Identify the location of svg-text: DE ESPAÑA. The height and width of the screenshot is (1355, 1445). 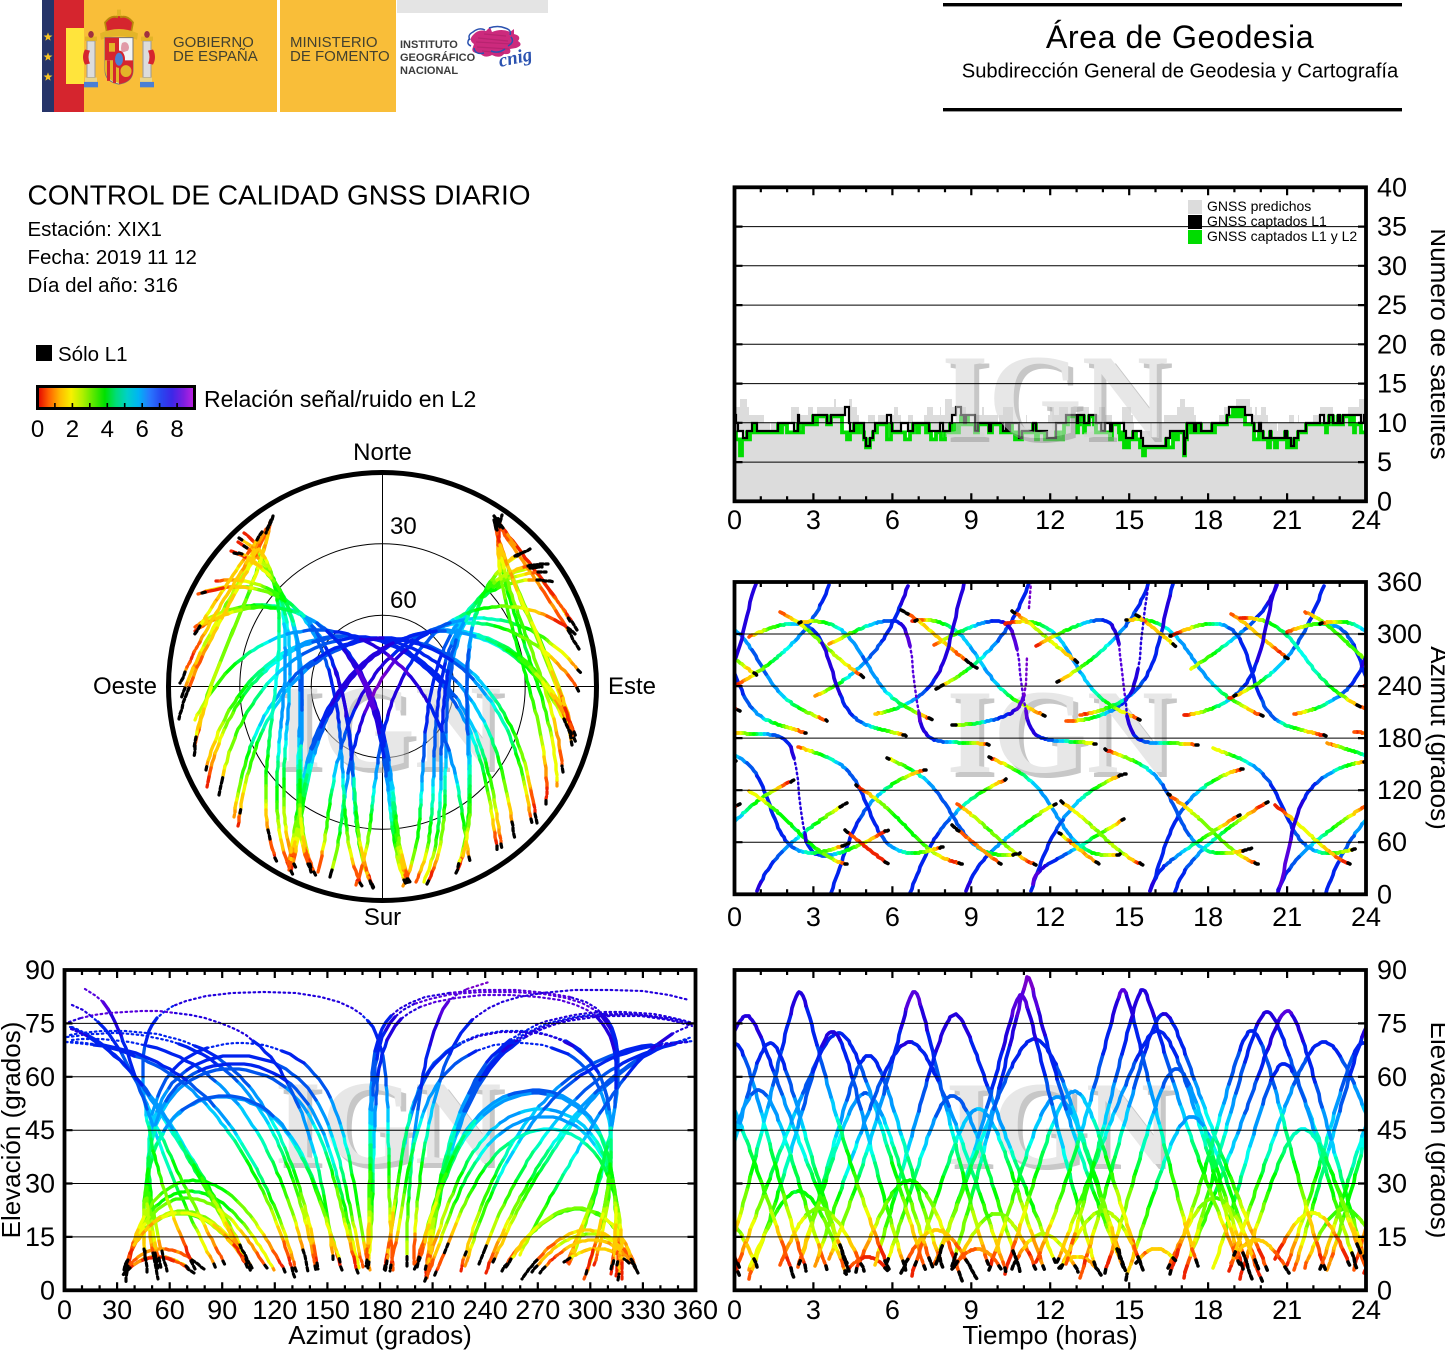
(215, 56).